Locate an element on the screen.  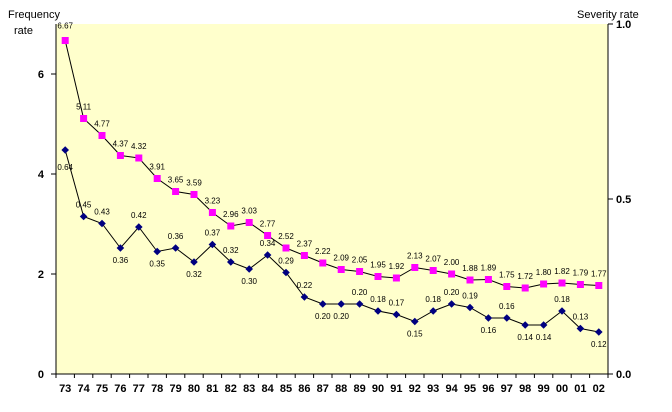
frequency-data-label: 2.22 is located at coordinates (323, 251).